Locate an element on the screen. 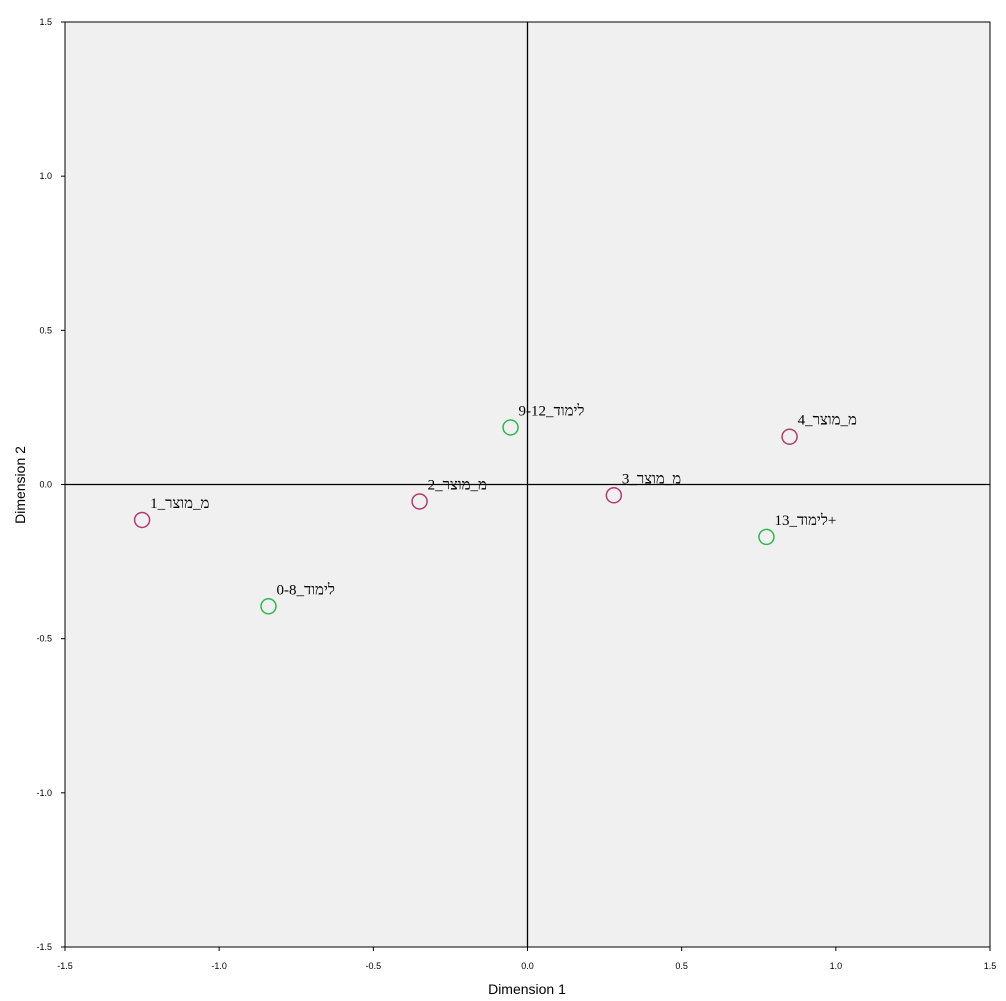  y-tick-label: 0.5 is located at coordinates (45, 330).